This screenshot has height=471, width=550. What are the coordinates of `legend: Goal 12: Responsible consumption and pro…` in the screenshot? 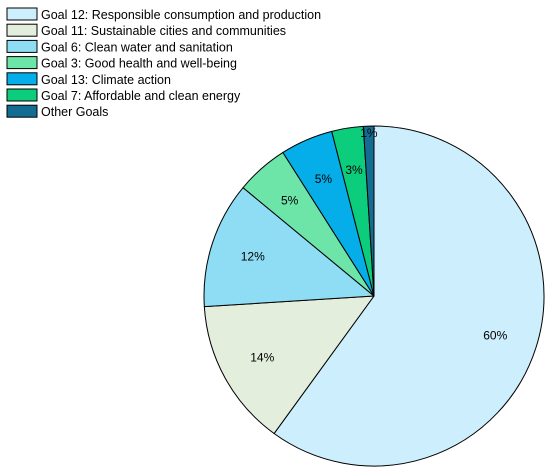 It's located at (163, 63).